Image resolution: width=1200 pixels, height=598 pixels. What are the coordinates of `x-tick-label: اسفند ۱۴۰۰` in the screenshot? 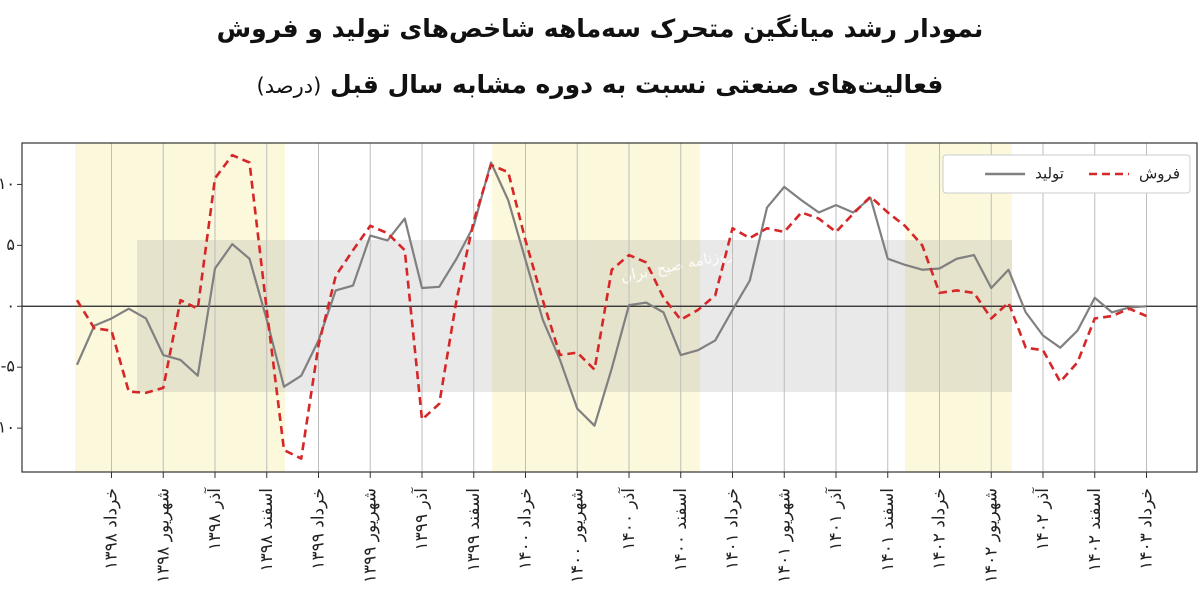 It's located at (681, 530).